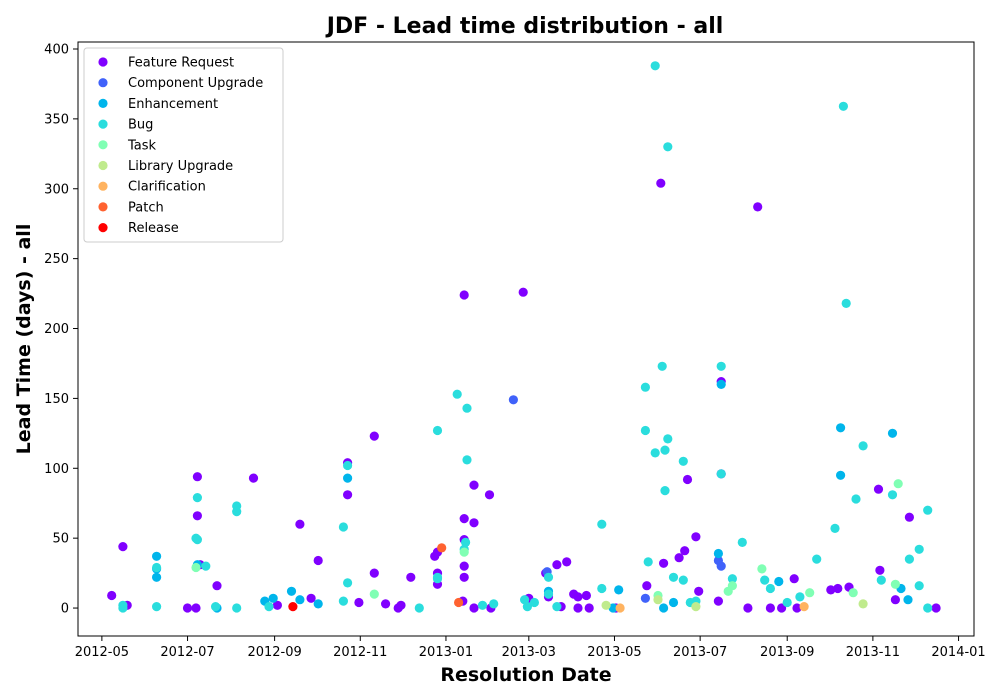 The image size is (1000, 700). Describe the element at coordinates (187, 652) in the screenshot. I see `x-tick-label: 2012-07` at that location.